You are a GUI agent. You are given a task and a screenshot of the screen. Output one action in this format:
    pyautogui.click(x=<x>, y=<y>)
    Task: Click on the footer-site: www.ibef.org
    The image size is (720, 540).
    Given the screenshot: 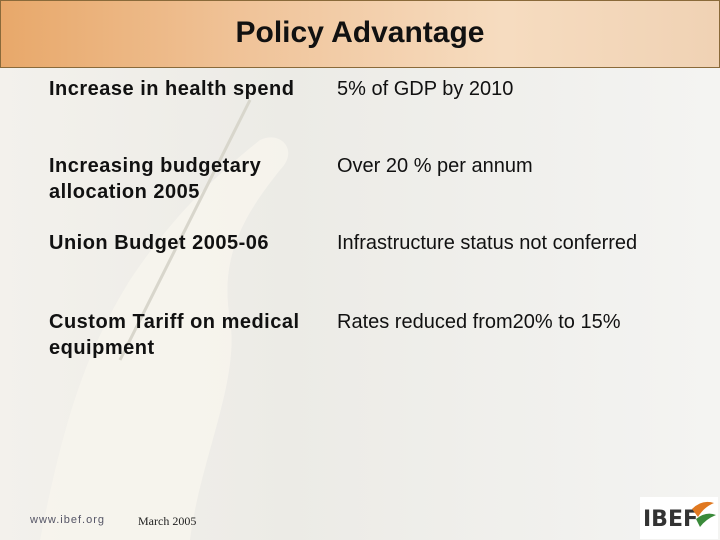 What is the action you would take?
    pyautogui.click(x=67, y=520)
    